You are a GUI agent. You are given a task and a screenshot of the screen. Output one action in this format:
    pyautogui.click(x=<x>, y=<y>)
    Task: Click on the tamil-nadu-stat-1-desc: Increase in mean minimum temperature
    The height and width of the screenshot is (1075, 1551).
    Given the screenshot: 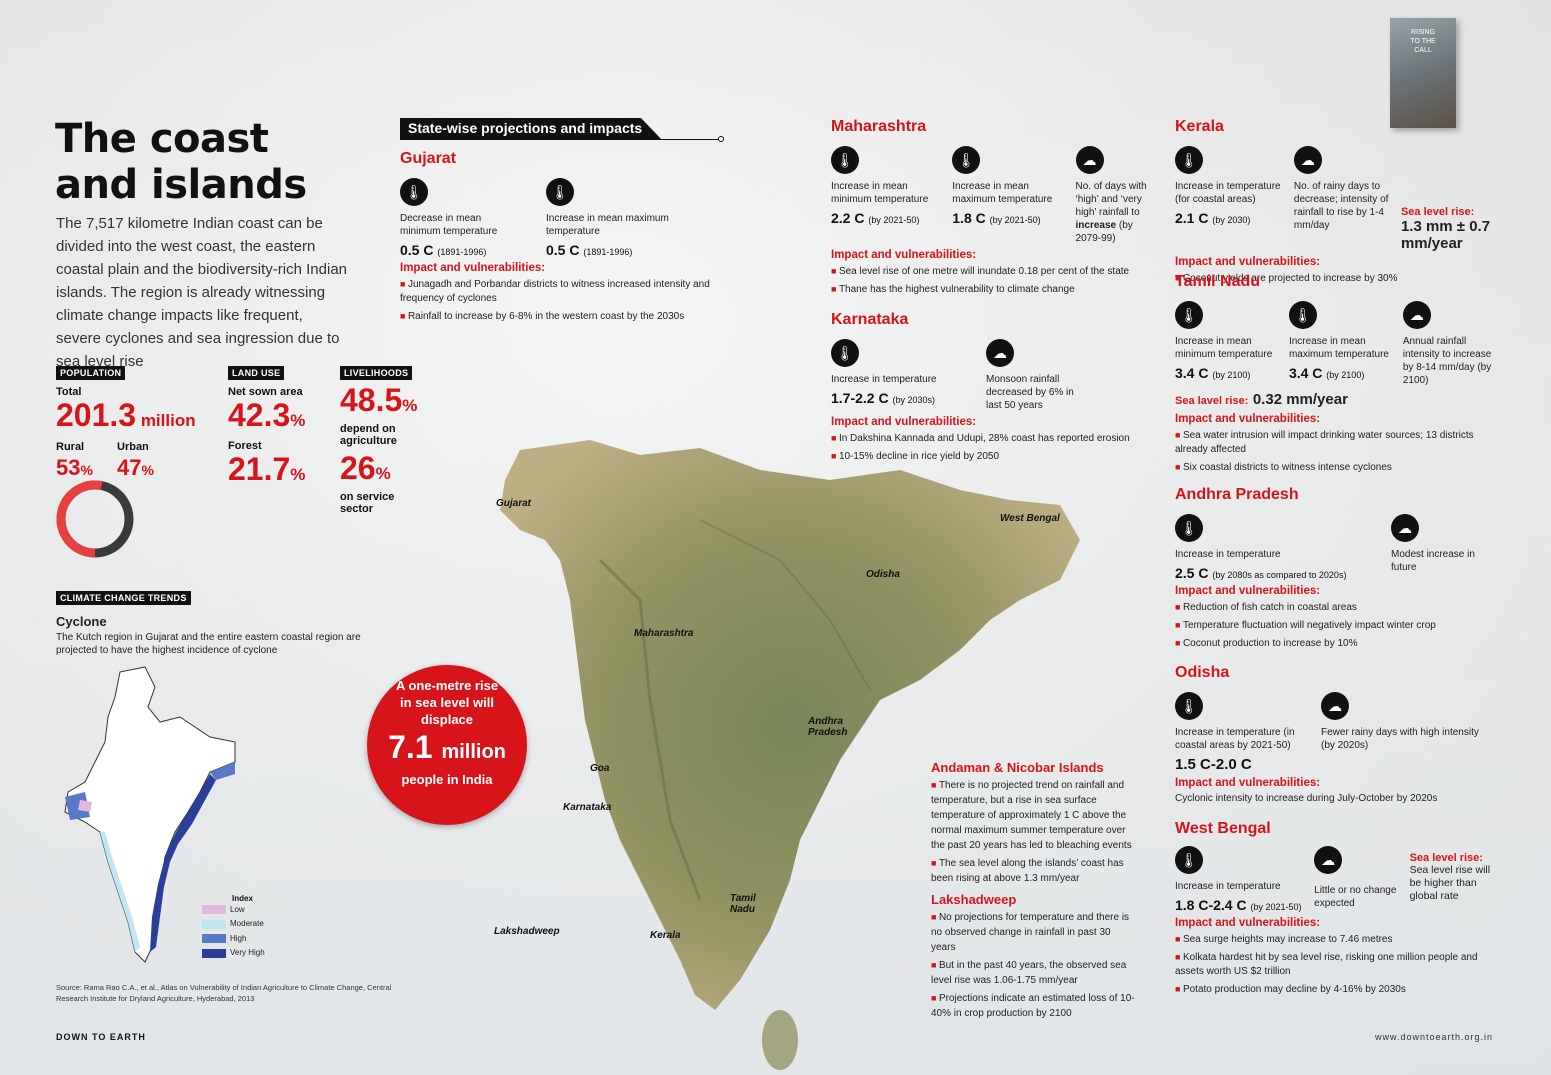 What is the action you would take?
    pyautogui.click(x=1224, y=348)
    